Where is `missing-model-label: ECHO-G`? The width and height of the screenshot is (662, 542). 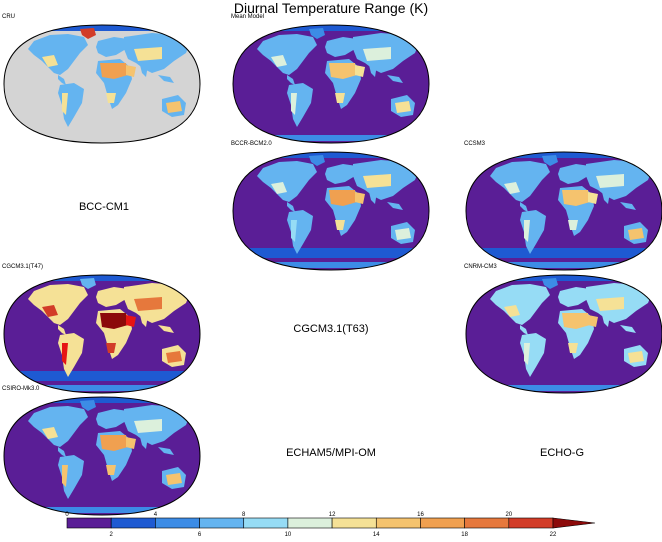
missing-model-label: ECHO-G is located at coordinates (562, 453).